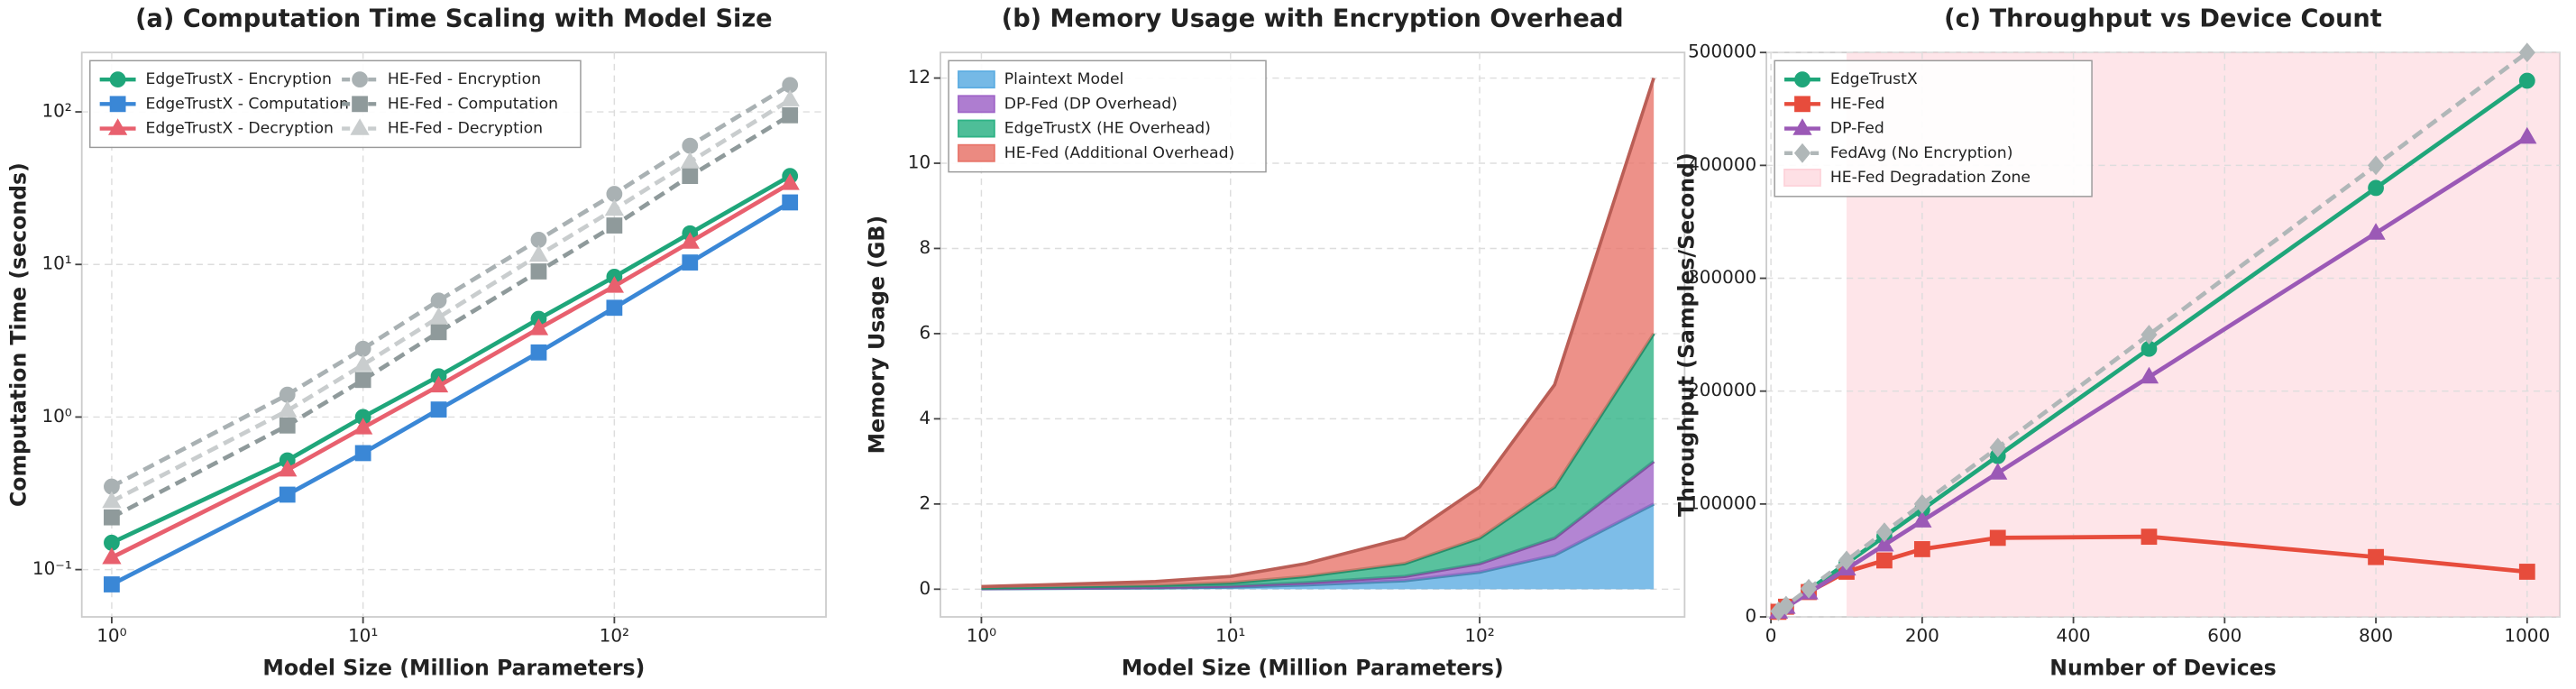  I want to click on y-tick-label: 200000, so click(1722, 389).